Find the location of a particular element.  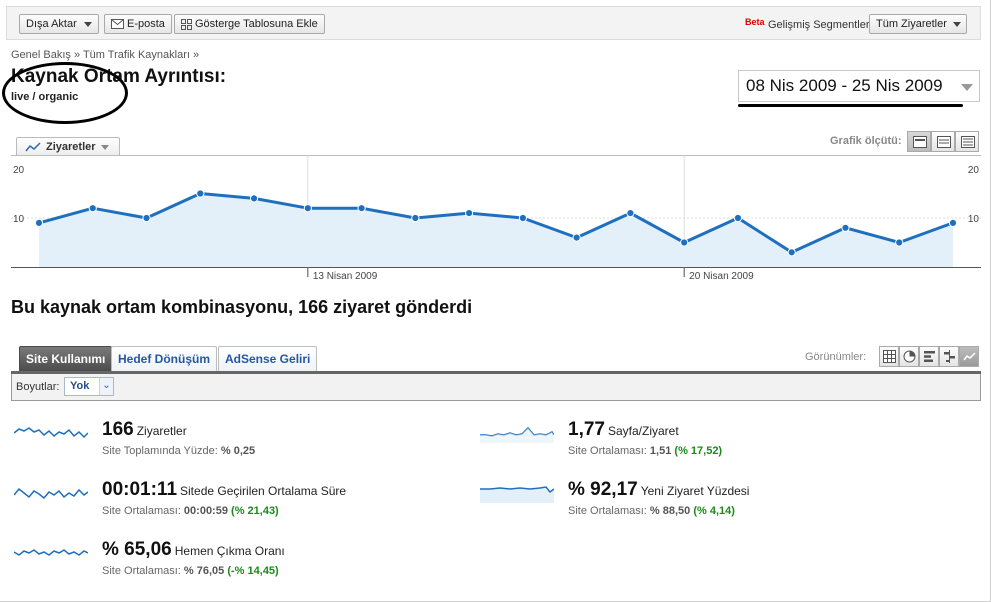

month-view-icon is located at coordinates (968, 142).